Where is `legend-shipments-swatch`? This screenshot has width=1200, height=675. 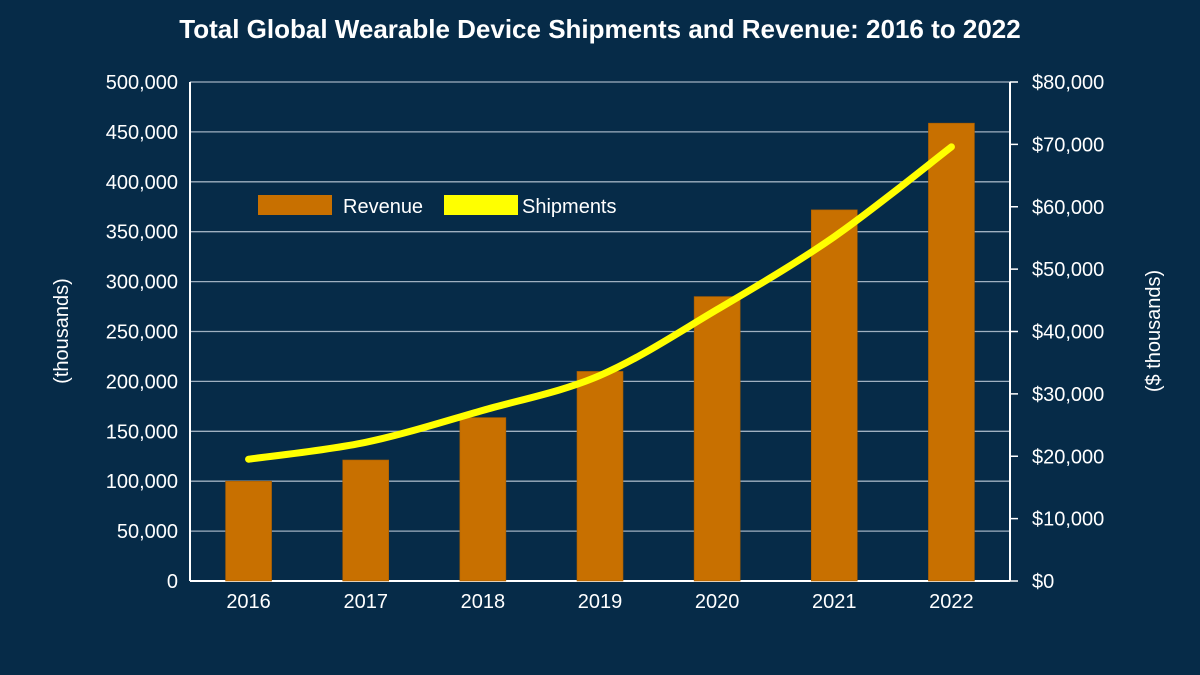 legend-shipments-swatch is located at coordinates (481, 205).